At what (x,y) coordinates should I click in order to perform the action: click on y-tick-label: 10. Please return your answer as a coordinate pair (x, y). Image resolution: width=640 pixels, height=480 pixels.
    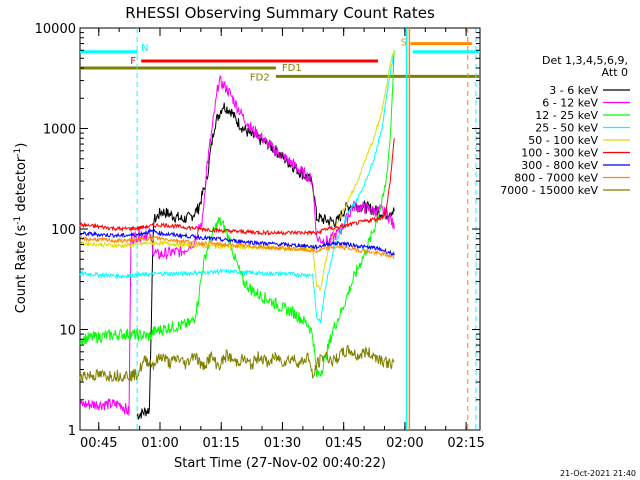
    Looking at the image, I should click on (67, 331).